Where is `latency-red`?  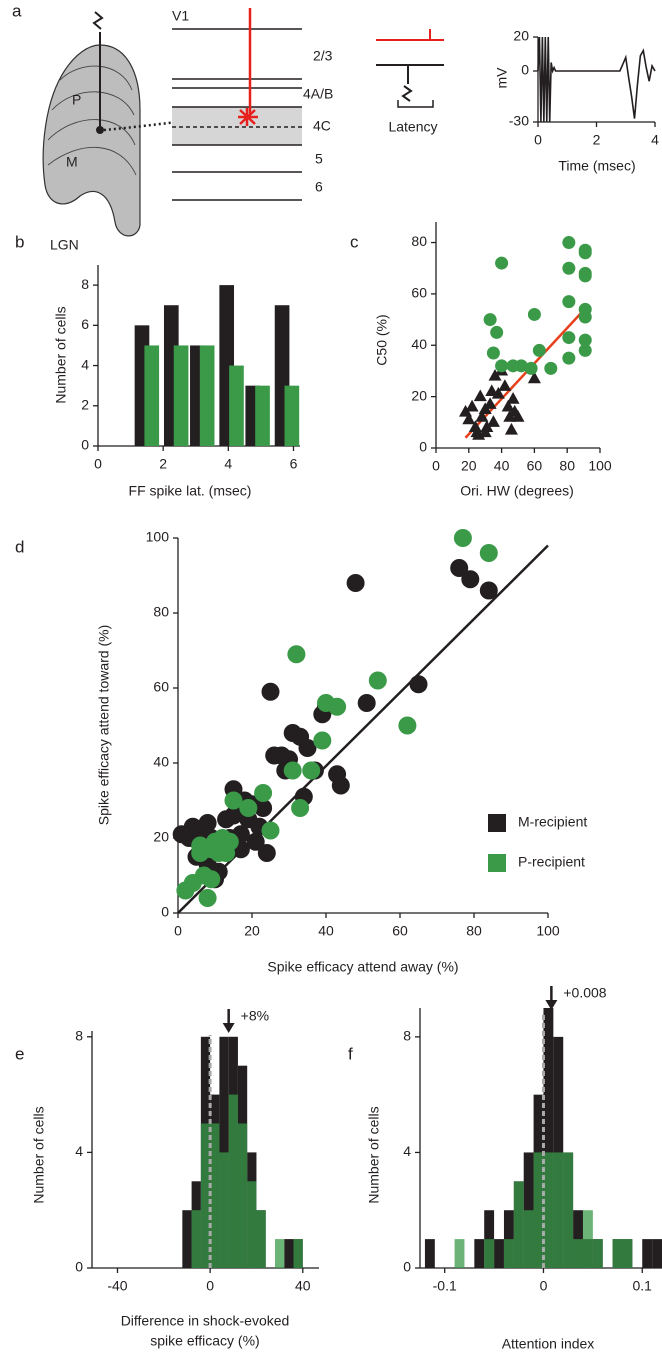 latency-red is located at coordinates (410, 35).